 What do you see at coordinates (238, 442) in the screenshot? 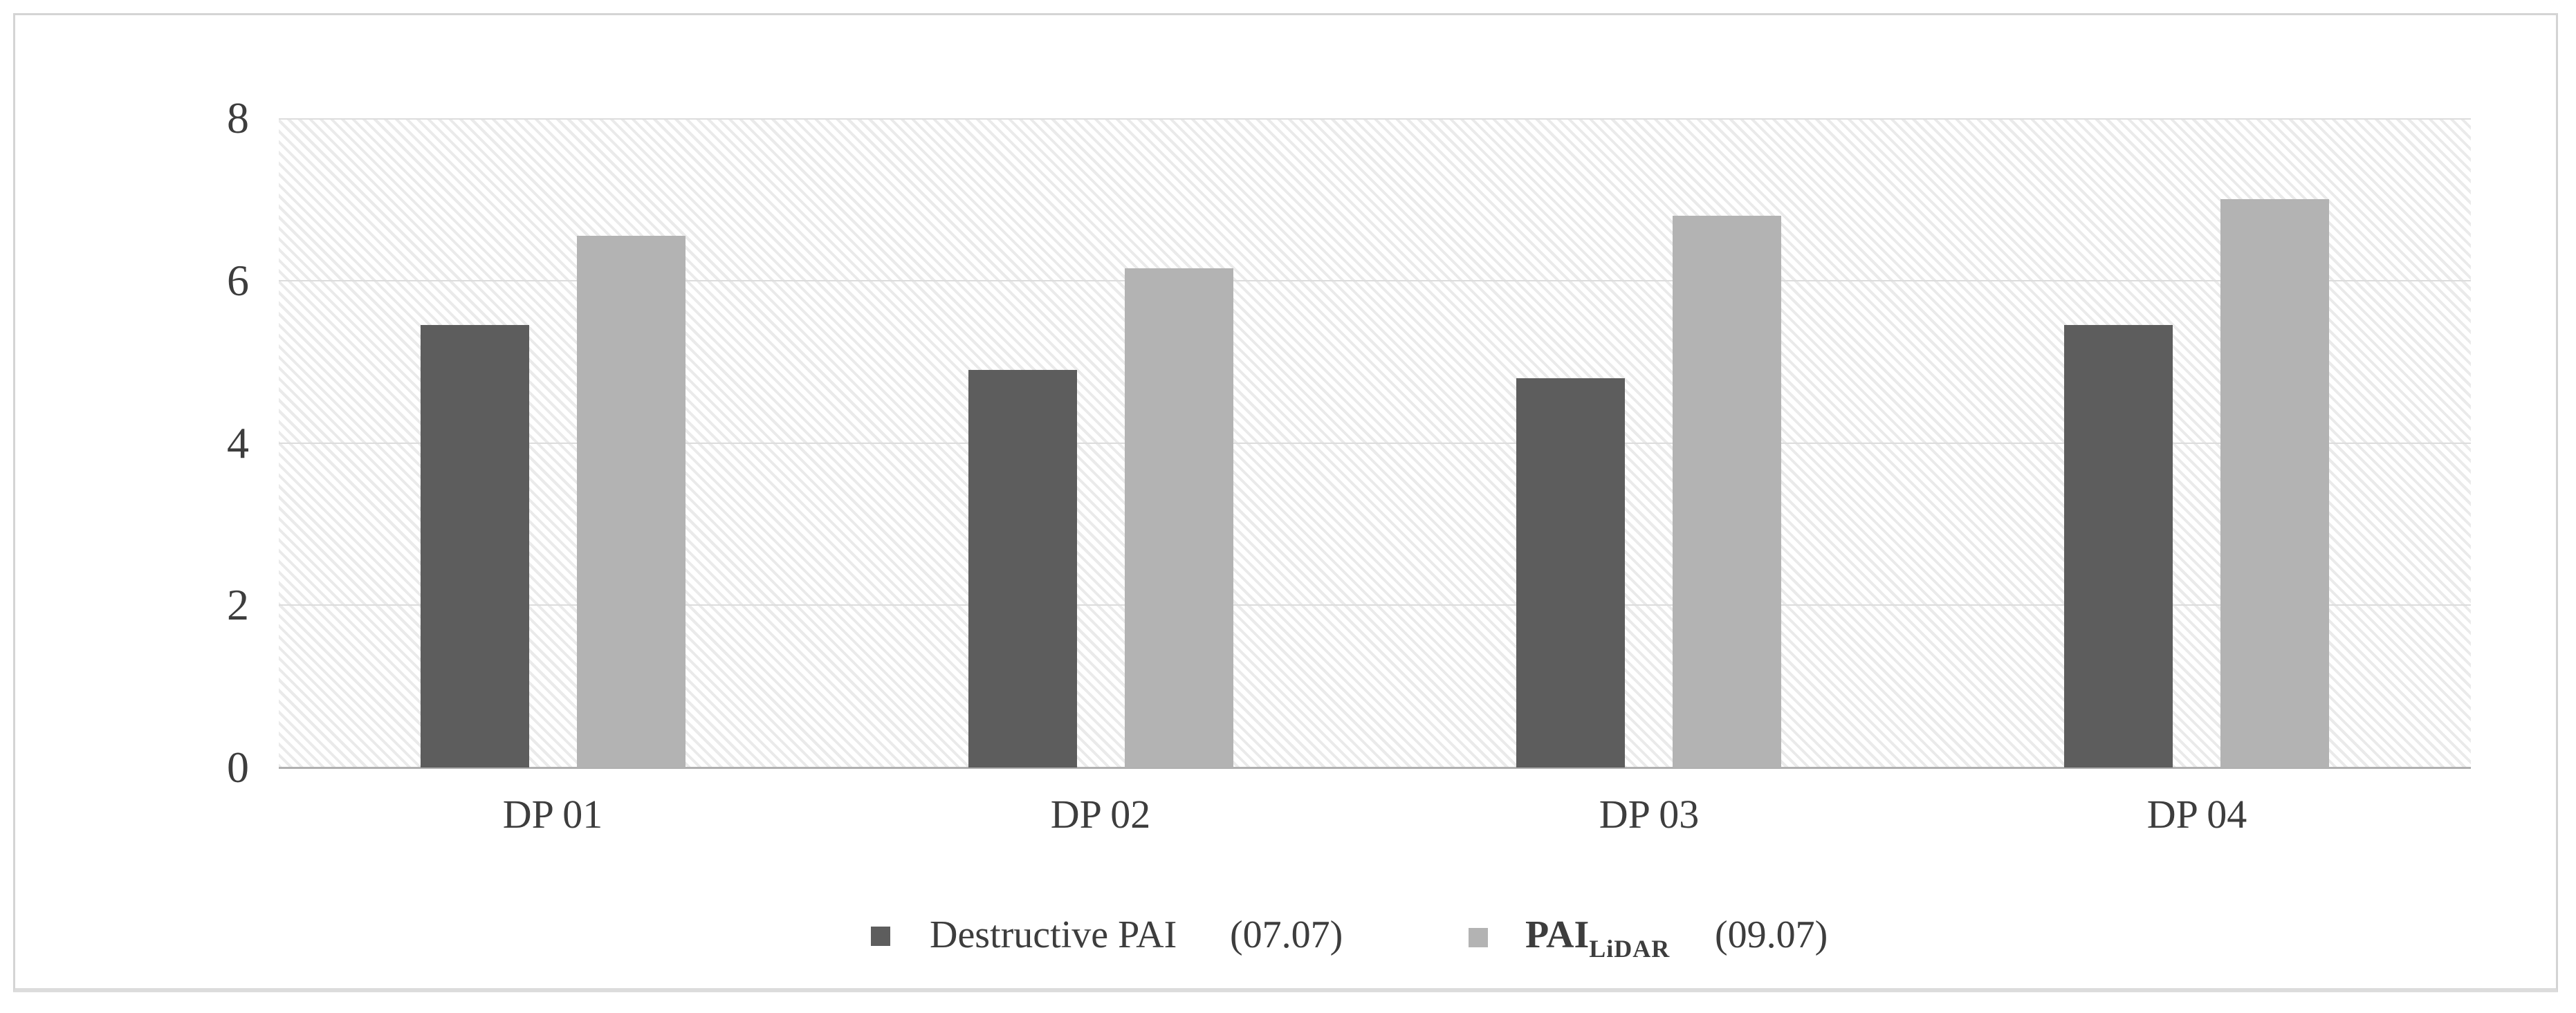
I see `y-tick-label-4: 4` at bounding box center [238, 442].